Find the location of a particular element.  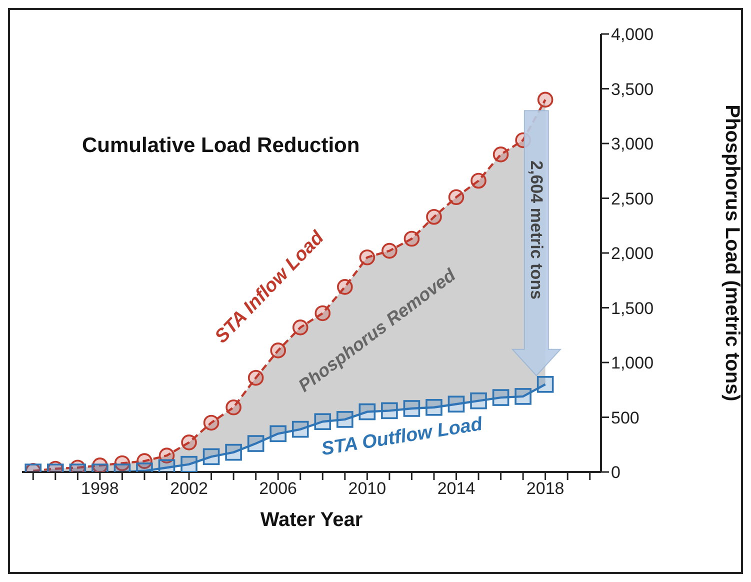

y-tick-label: 3,500 is located at coordinates (632, 89).